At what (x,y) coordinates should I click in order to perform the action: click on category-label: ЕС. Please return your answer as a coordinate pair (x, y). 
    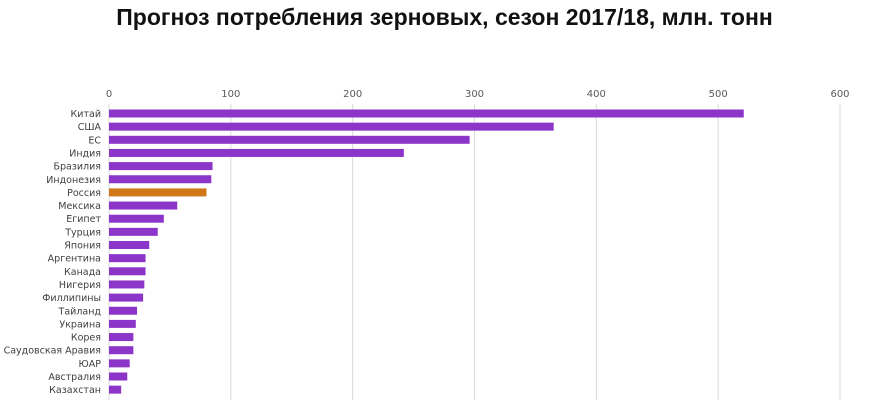
    Looking at the image, I should click on (94, 140).